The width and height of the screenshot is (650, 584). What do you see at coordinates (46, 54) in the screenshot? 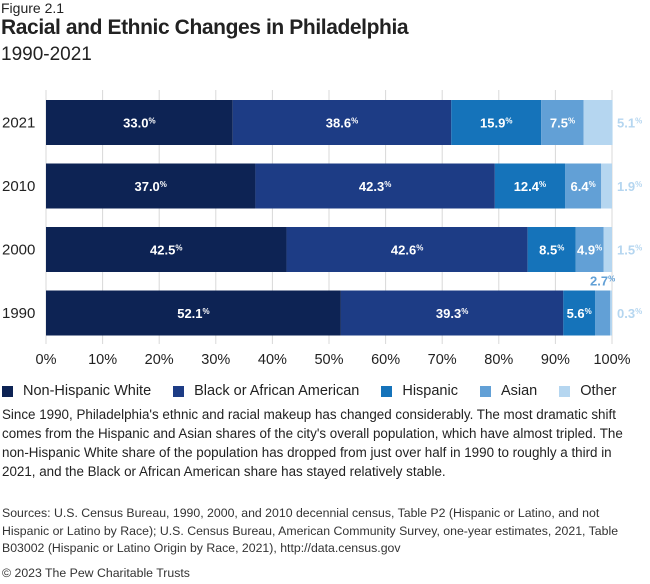
I see `chart-subtitle: 1990-2021` at bounding box center [46, 54].